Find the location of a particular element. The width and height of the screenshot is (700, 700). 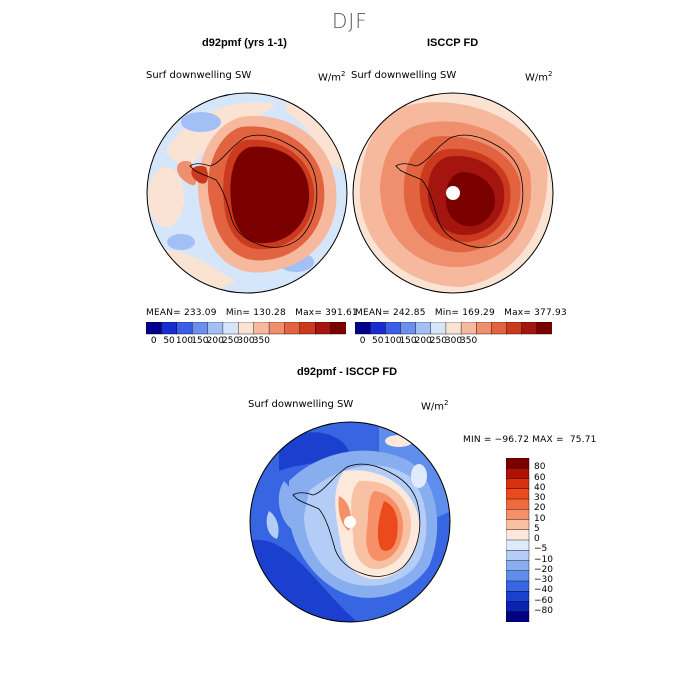

model-colorbar is located at coordinates (246, 328).